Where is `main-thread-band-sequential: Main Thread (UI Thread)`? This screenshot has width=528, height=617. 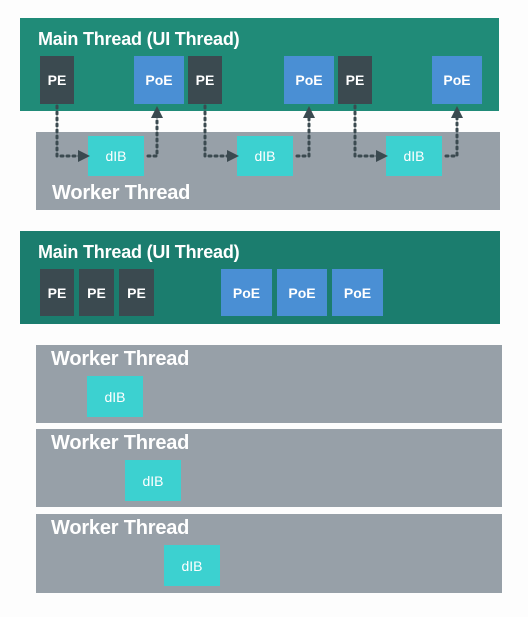
main-thread-band-sequential: Main Thread (UI Thread) is located at coordinates (259, 64).